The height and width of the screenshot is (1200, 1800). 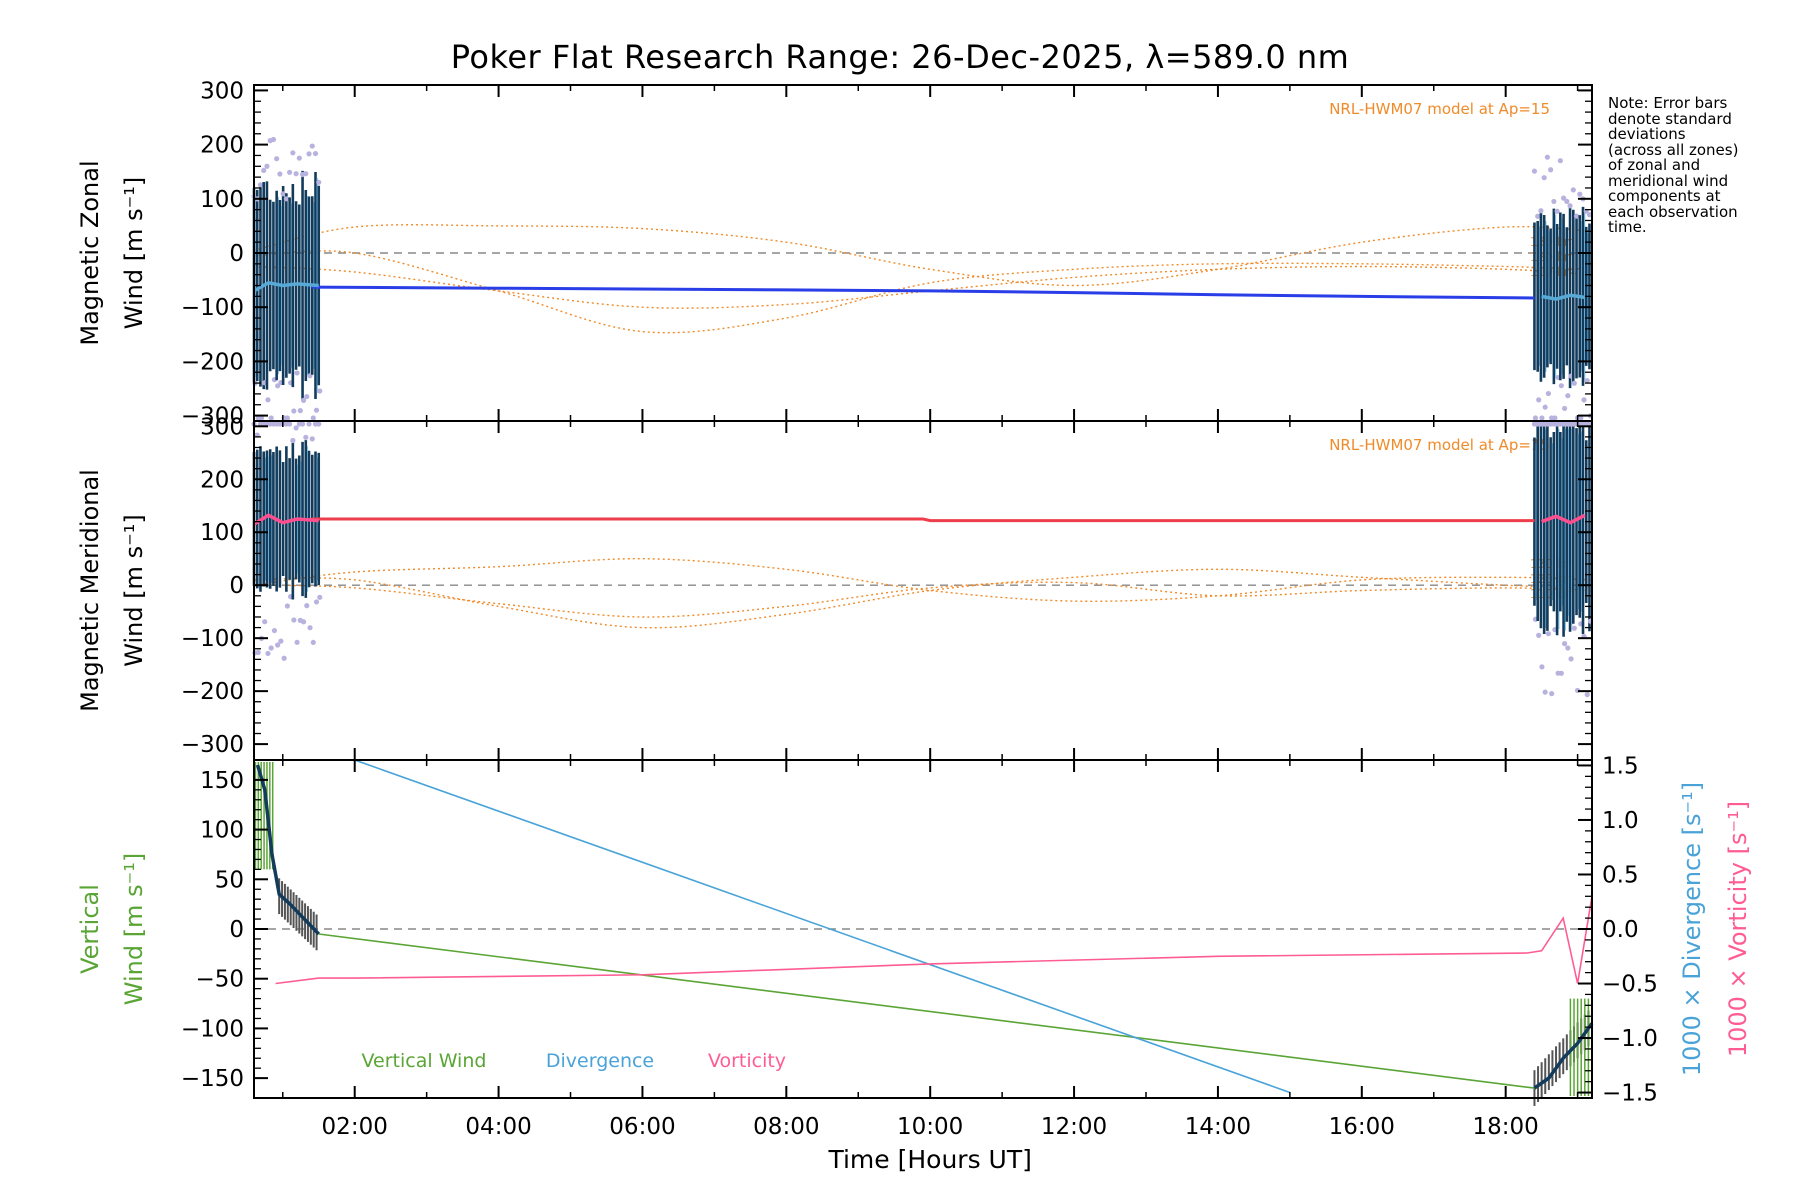 What do you see at coordinates (1562, 559) in the screenshot?
I see `obs-cluster-late` at bounding box center [1562, 559].